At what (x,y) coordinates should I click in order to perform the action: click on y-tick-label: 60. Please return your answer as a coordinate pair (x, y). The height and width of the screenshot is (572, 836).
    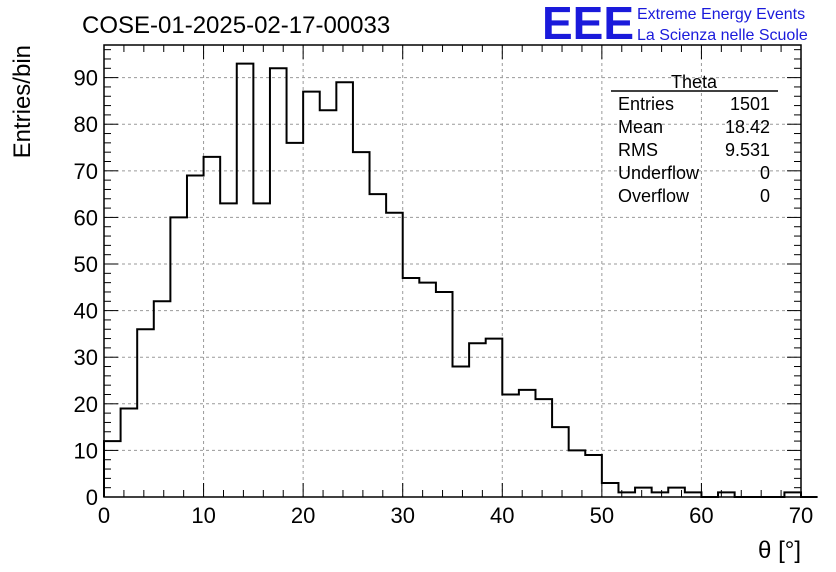
    Looking at the image, I should click on (86, 217).